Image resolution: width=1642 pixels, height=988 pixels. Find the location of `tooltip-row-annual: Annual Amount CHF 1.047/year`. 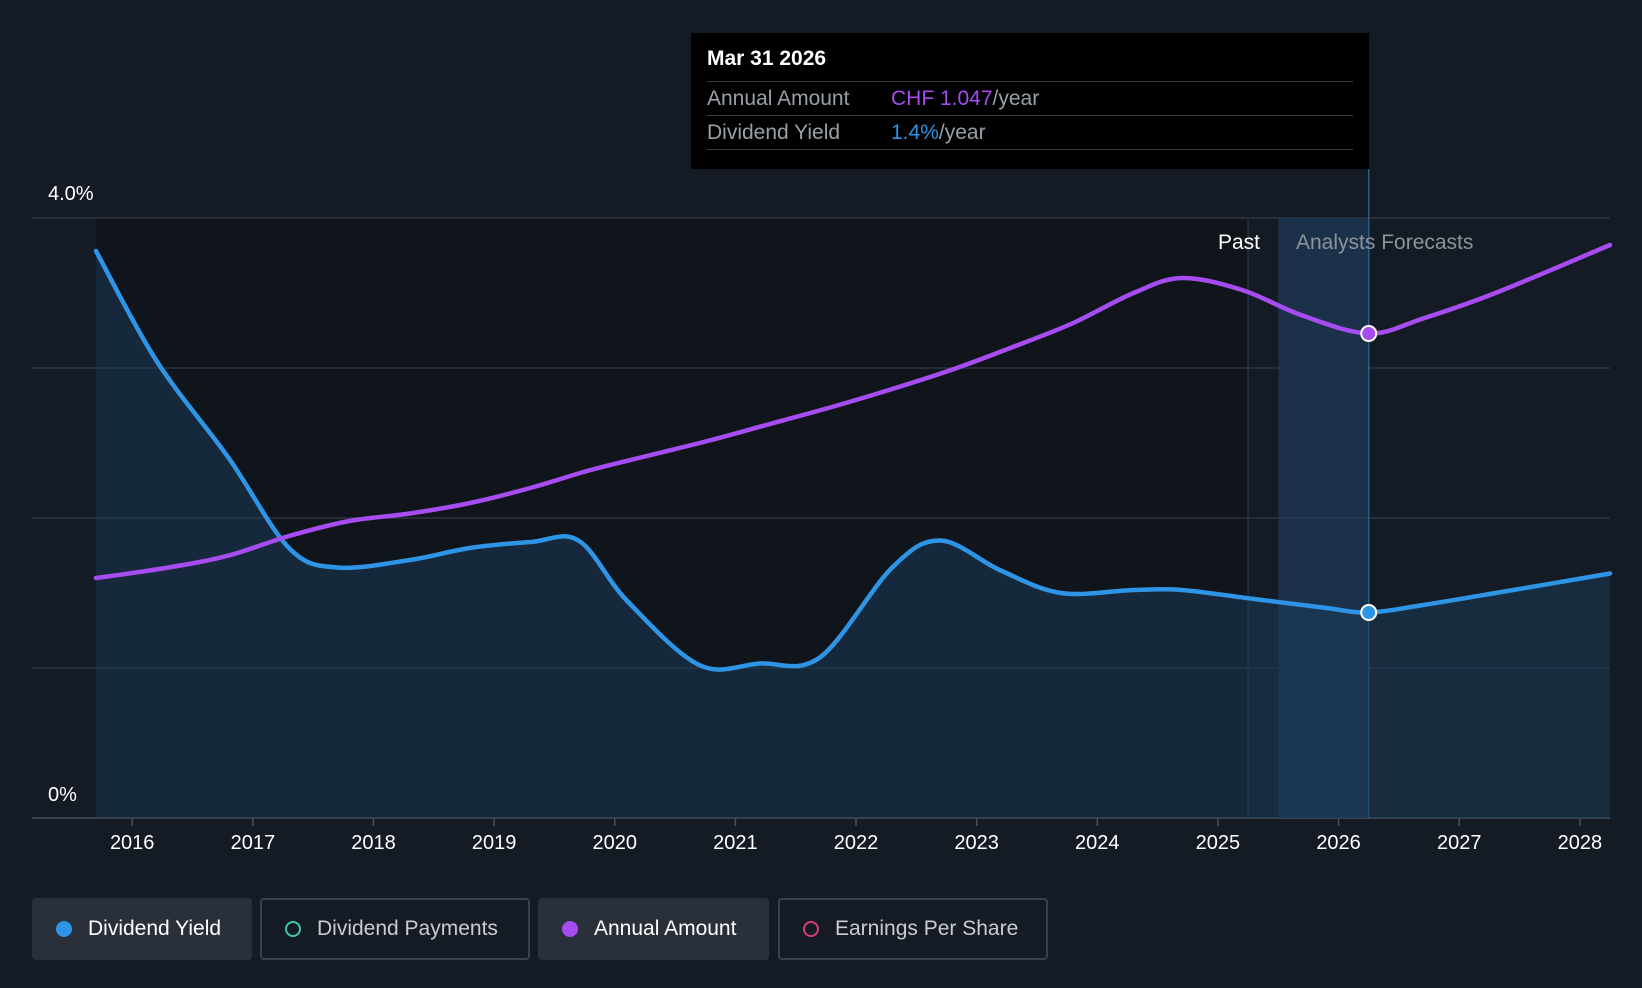

tooltip-row-annual: Annual Amount CHF 1.047/year is located at coordinates (1030, 98).